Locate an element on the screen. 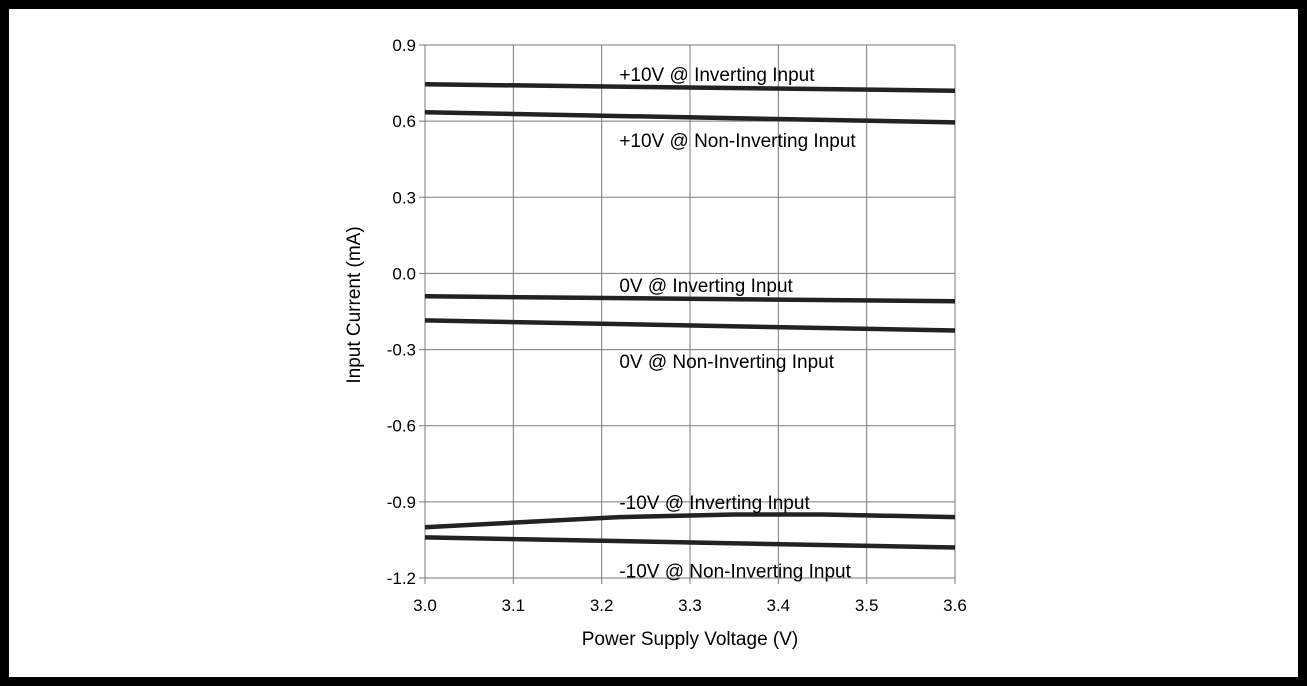 This screenshot has width=1307, height=686. x-tick-label: 3.2 is located at coordinates (602, 605).